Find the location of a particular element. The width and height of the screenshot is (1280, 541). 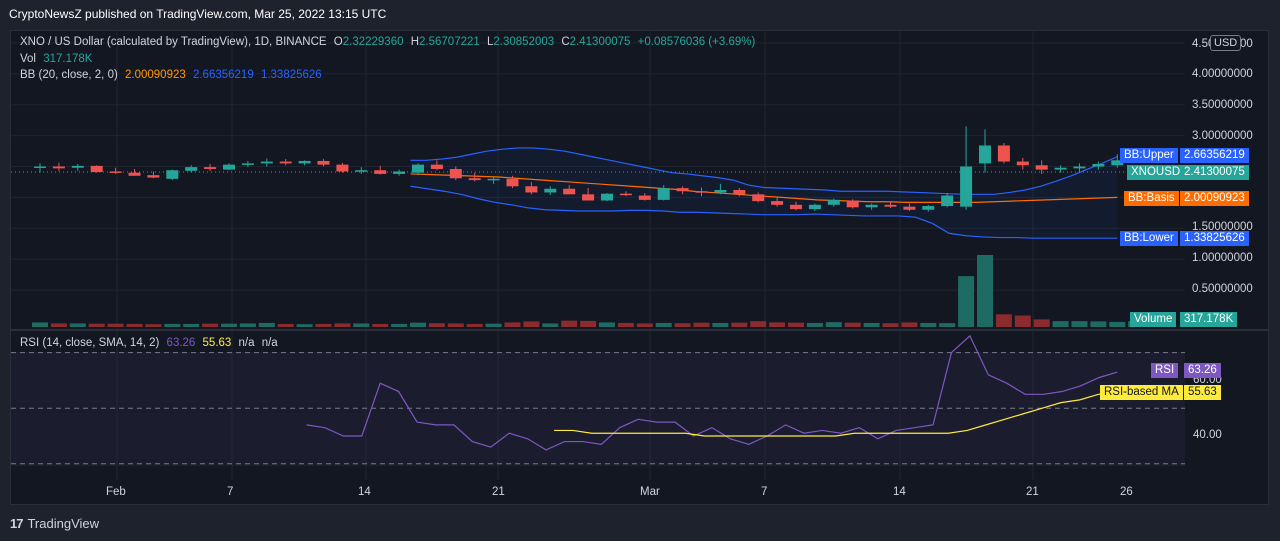

price-tick-0-5: 0.50000000 is located at coordinates (1222, 289).